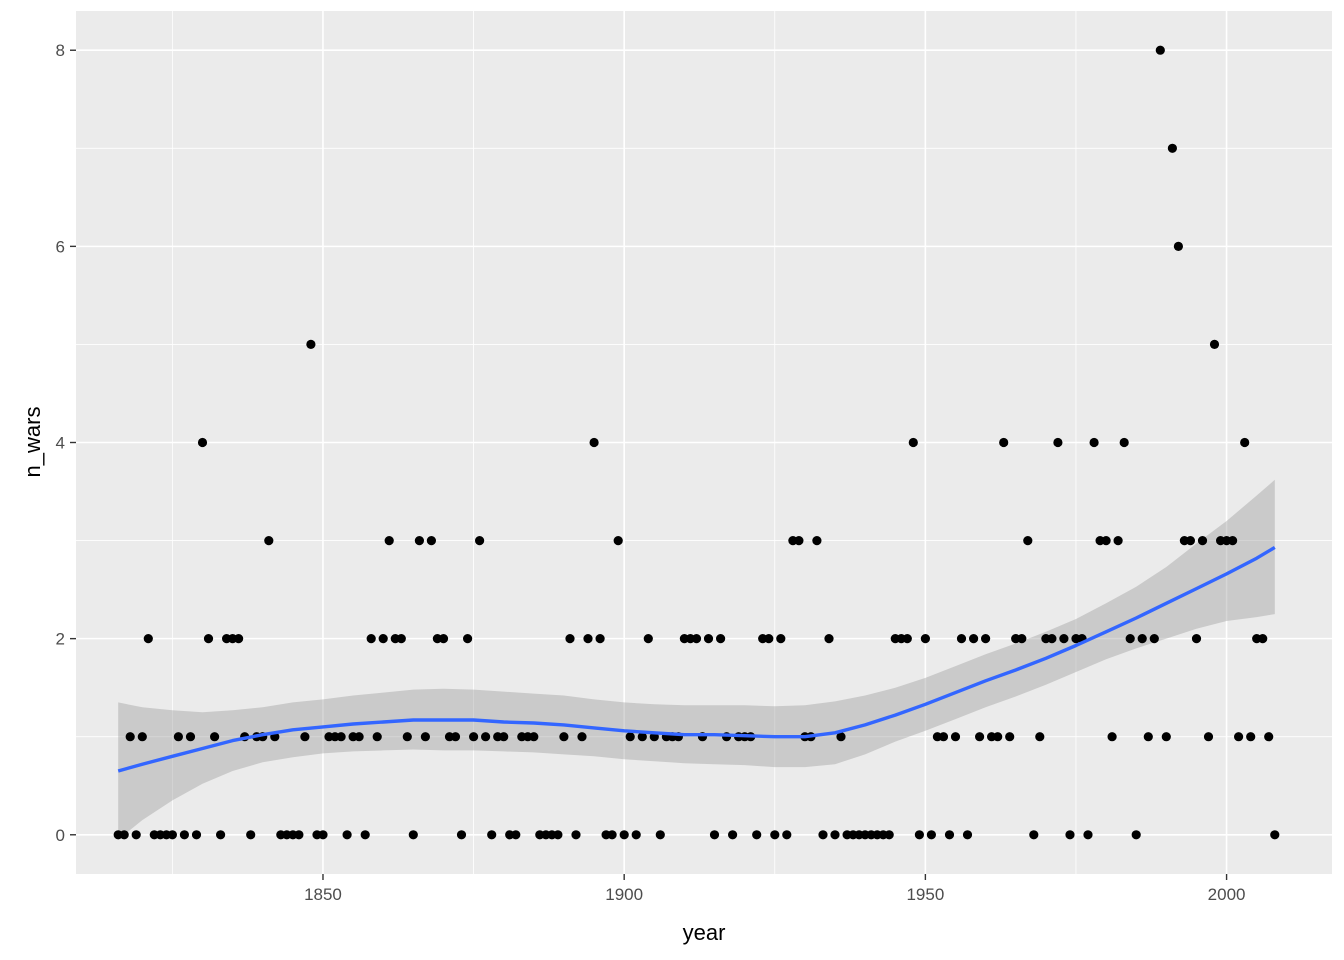  I want to click on x-tick-label: 2000, so click(1227, 894).